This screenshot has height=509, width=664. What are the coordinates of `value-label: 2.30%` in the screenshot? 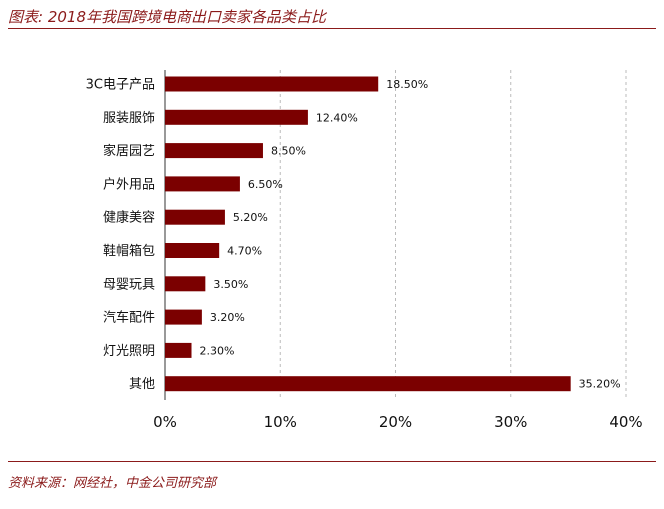 It's located at (217, 350).